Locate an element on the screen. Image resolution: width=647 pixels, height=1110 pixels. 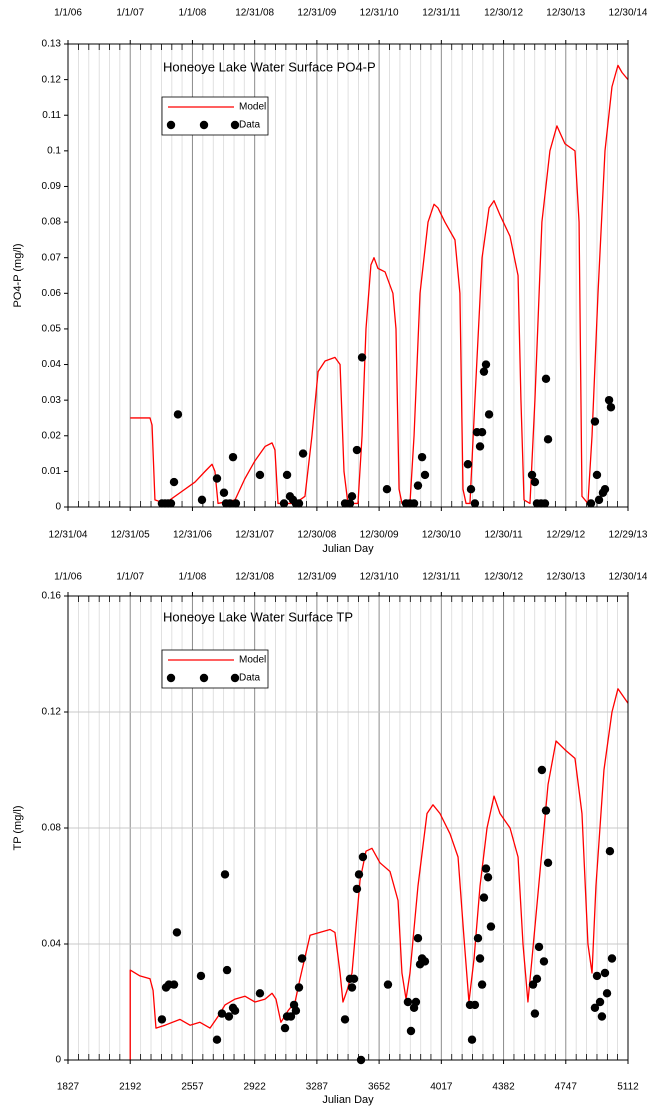
legend-label: Data is located at coordinates (250, 125).